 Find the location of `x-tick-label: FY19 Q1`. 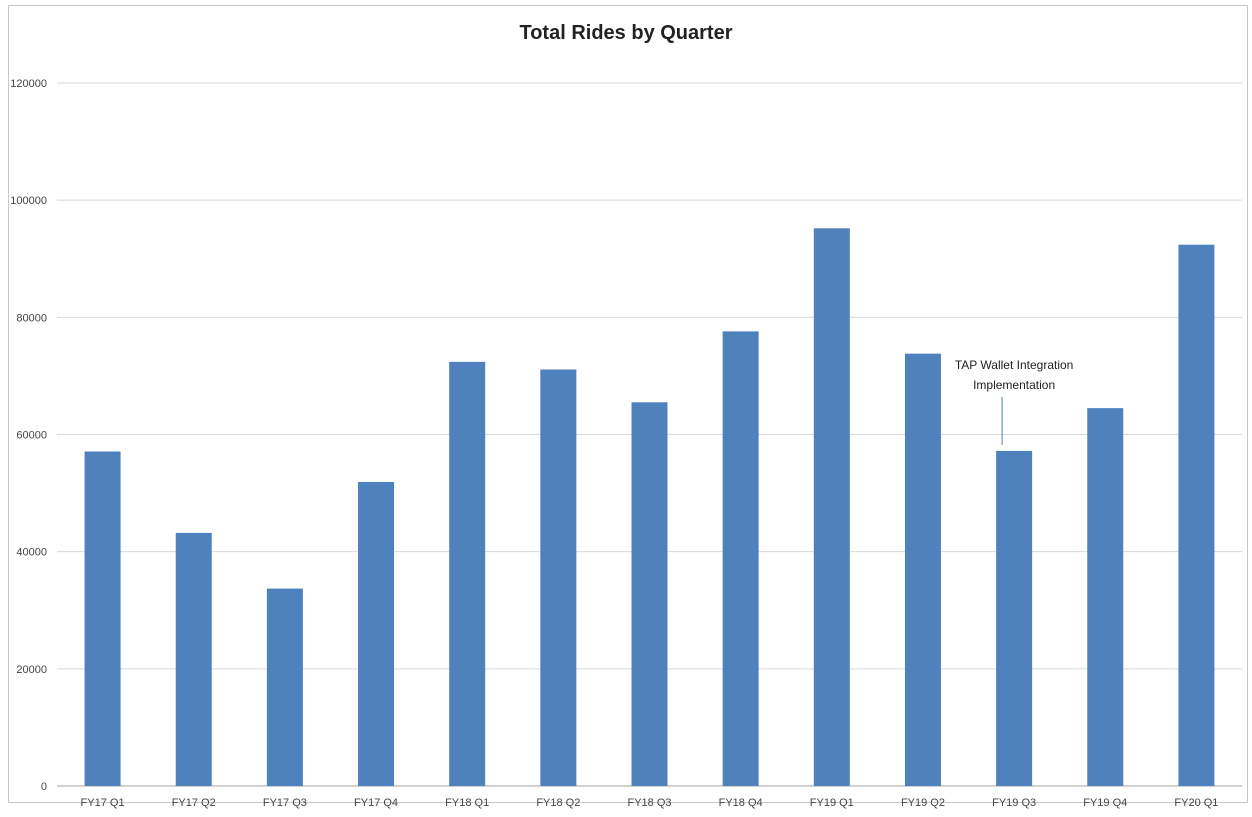

x-tick-label: FY19 Q1 is located at coordinates (832, 803).